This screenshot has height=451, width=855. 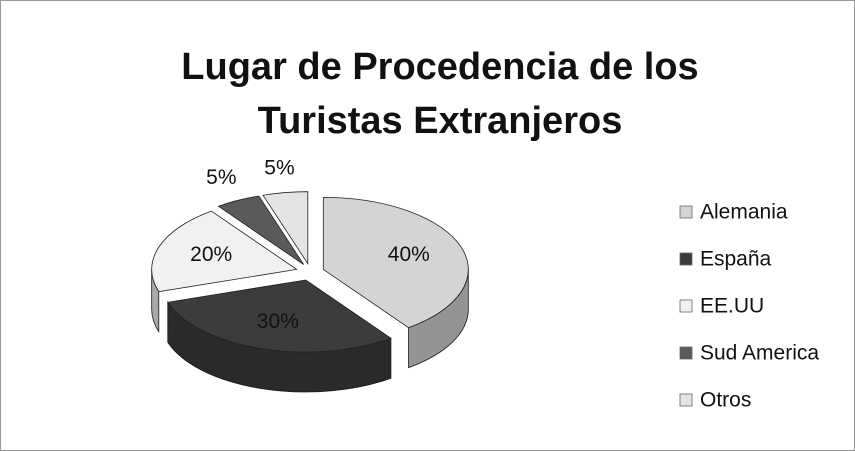 I want to click on legend-label: España, so click(x=736, y=259).